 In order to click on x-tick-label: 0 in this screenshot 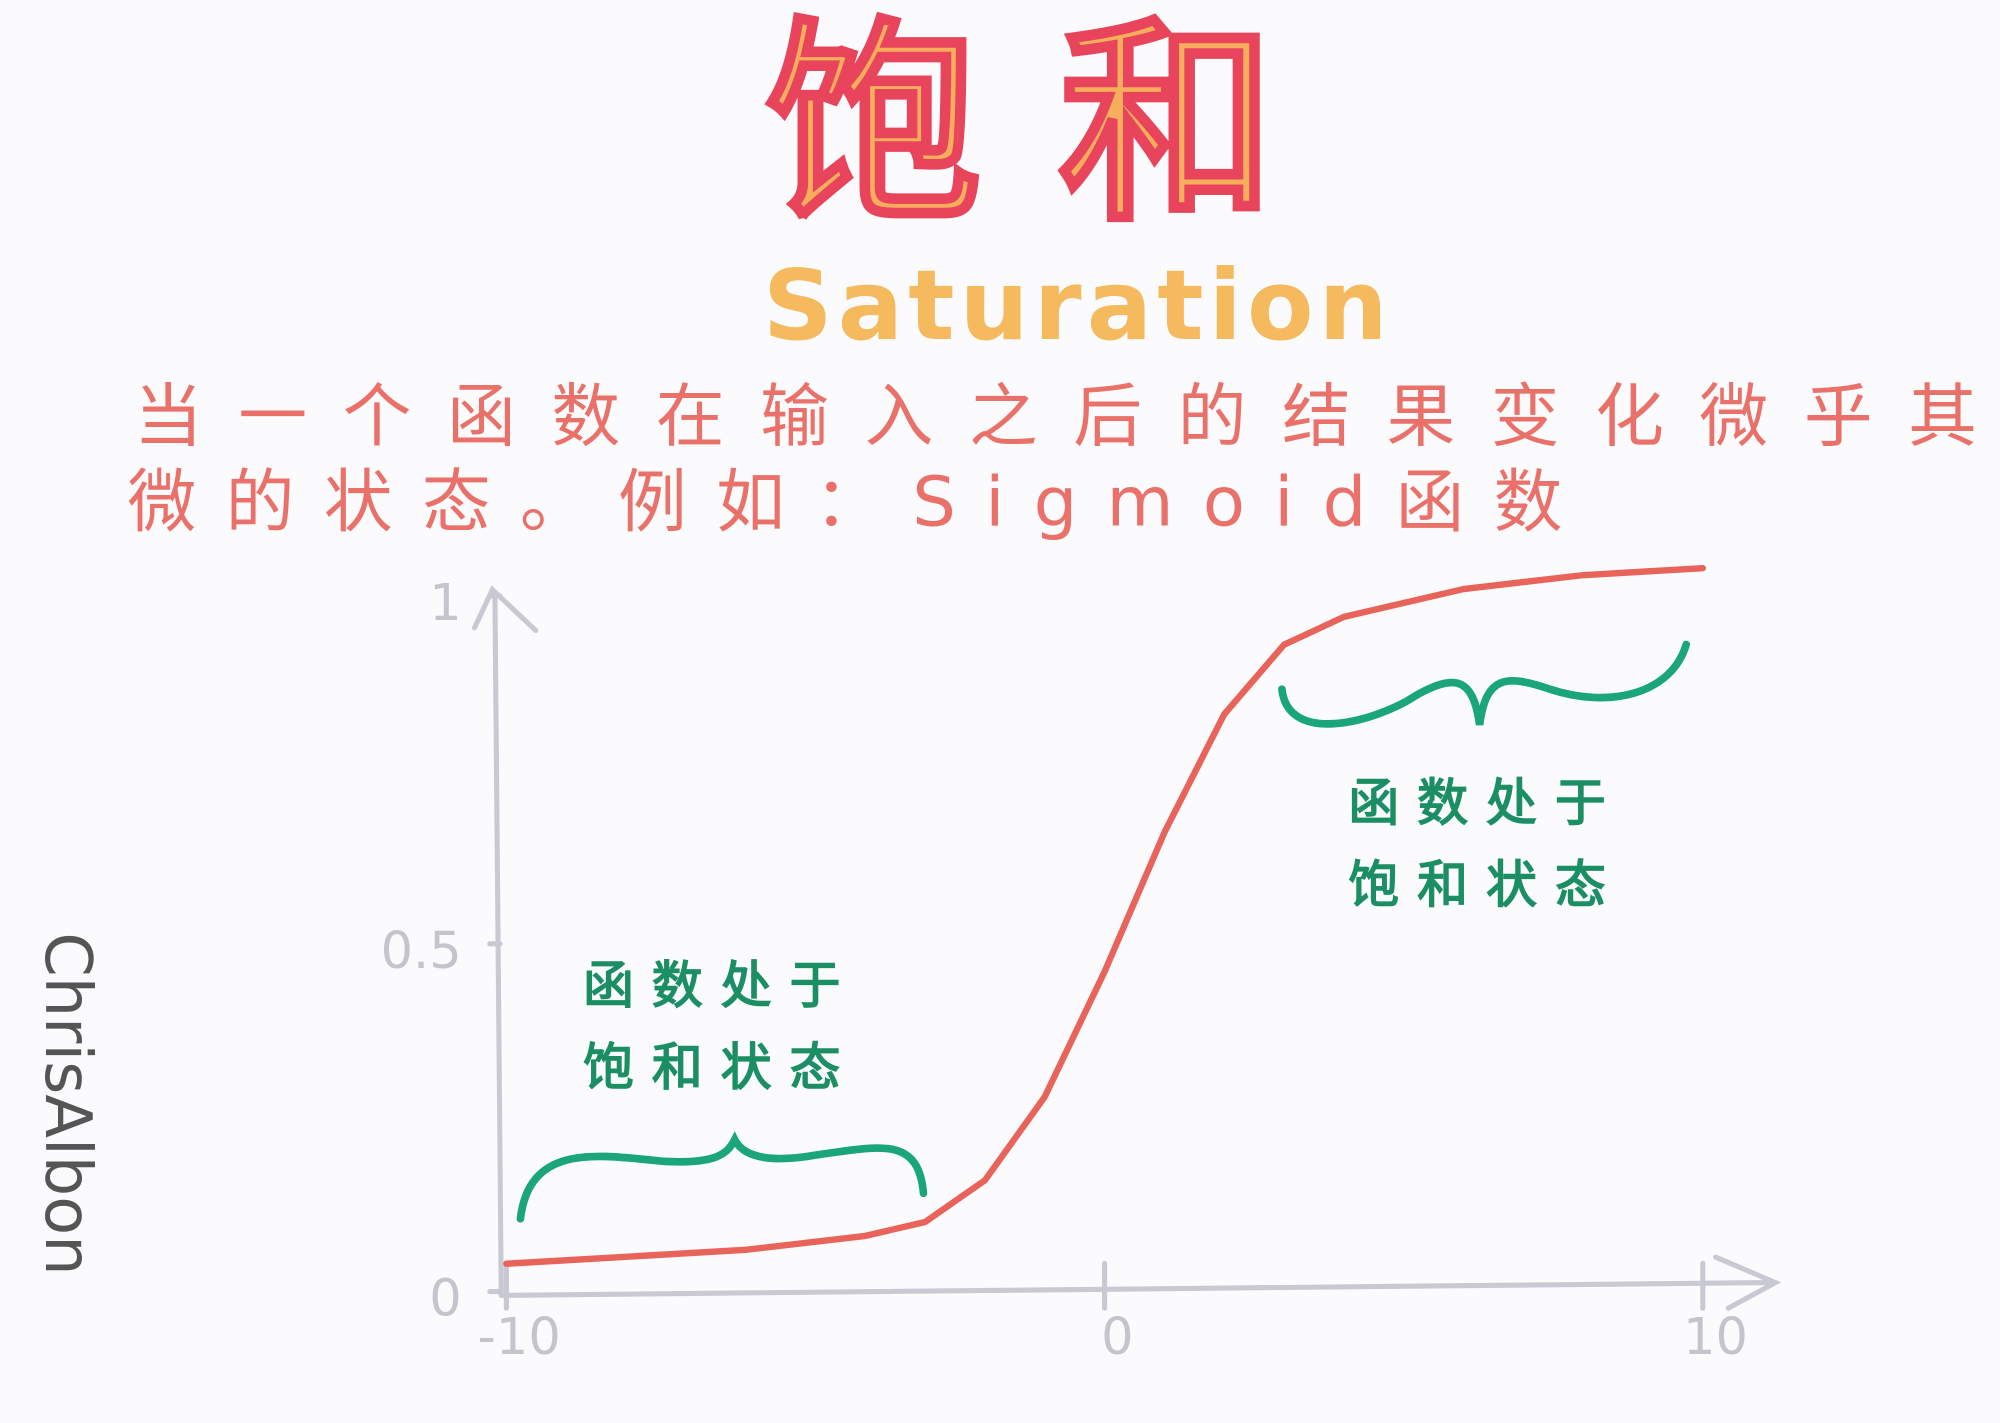, I will do `click(1117, 1337)`.